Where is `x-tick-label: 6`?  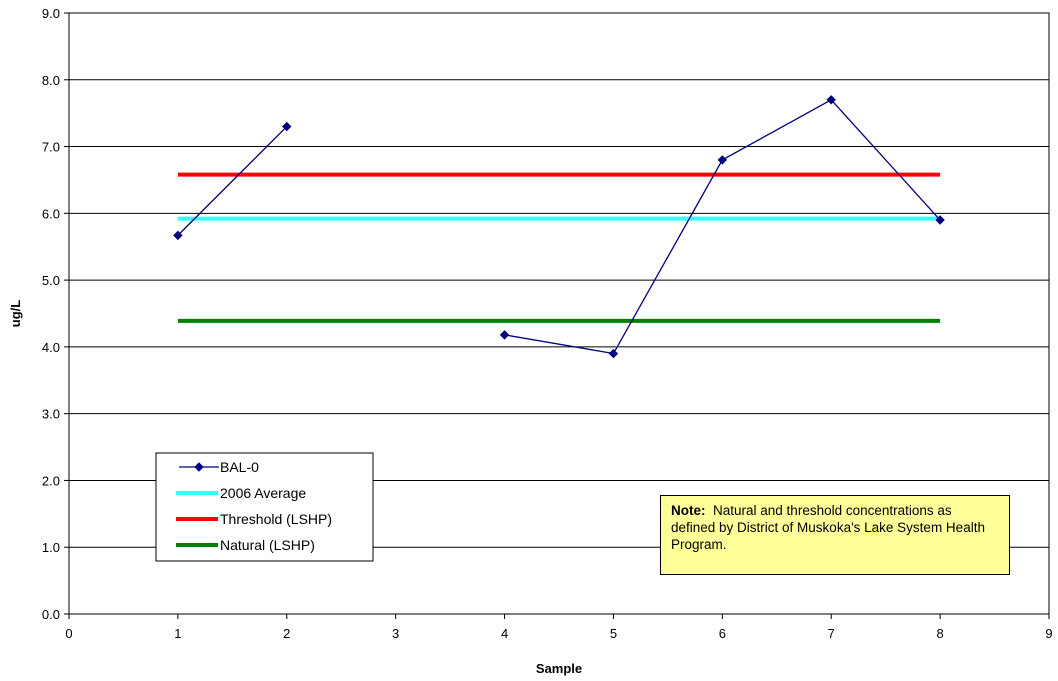 x-tick-label: 6 is located at coordinates (722, 633).